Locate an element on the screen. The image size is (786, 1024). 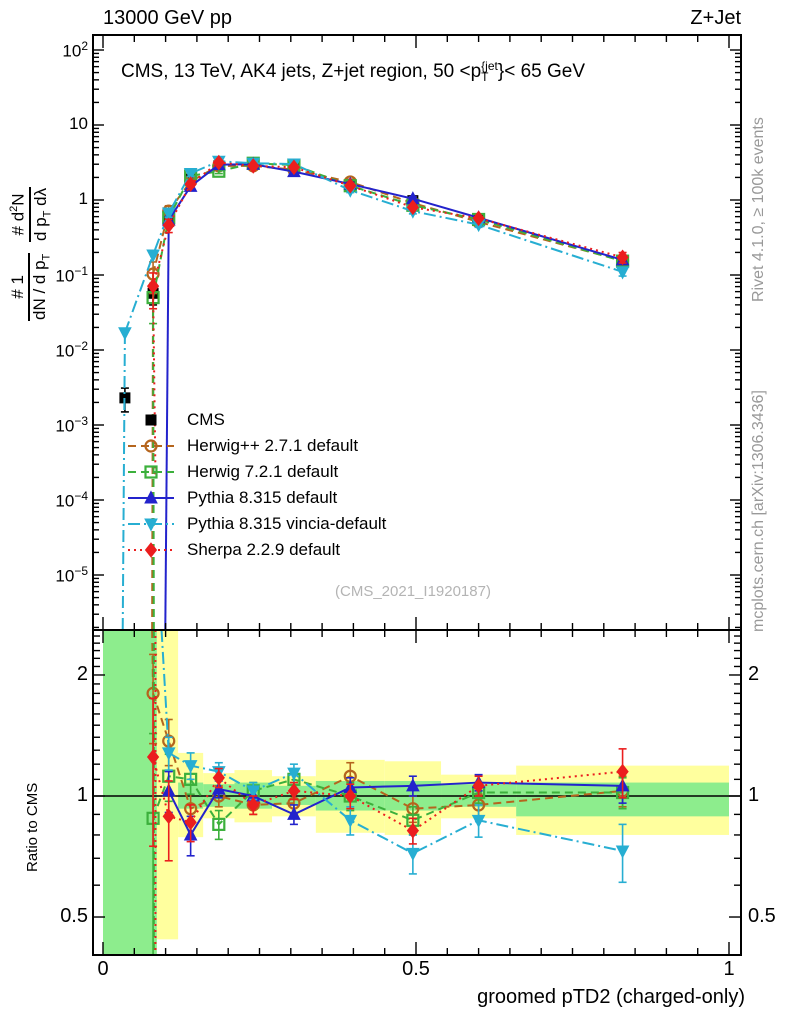
series-herwigpp-line is located at coordinates (387, 219).